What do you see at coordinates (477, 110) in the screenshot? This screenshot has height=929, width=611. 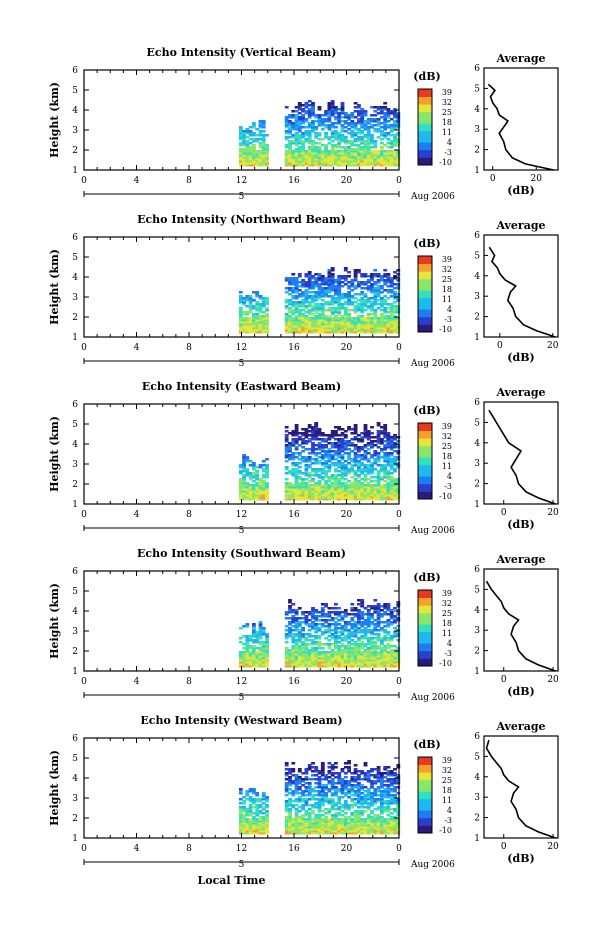 I see `average-y-tick-label: 4` at bounding box center [477, 110].